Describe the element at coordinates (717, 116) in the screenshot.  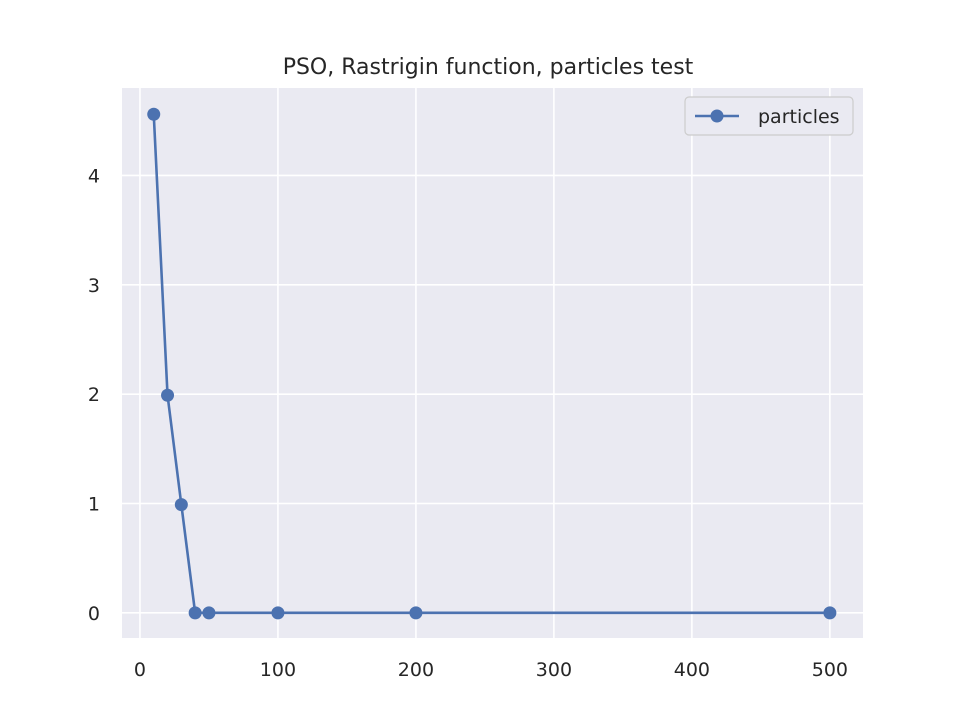
I see `legend-marker` at that location.